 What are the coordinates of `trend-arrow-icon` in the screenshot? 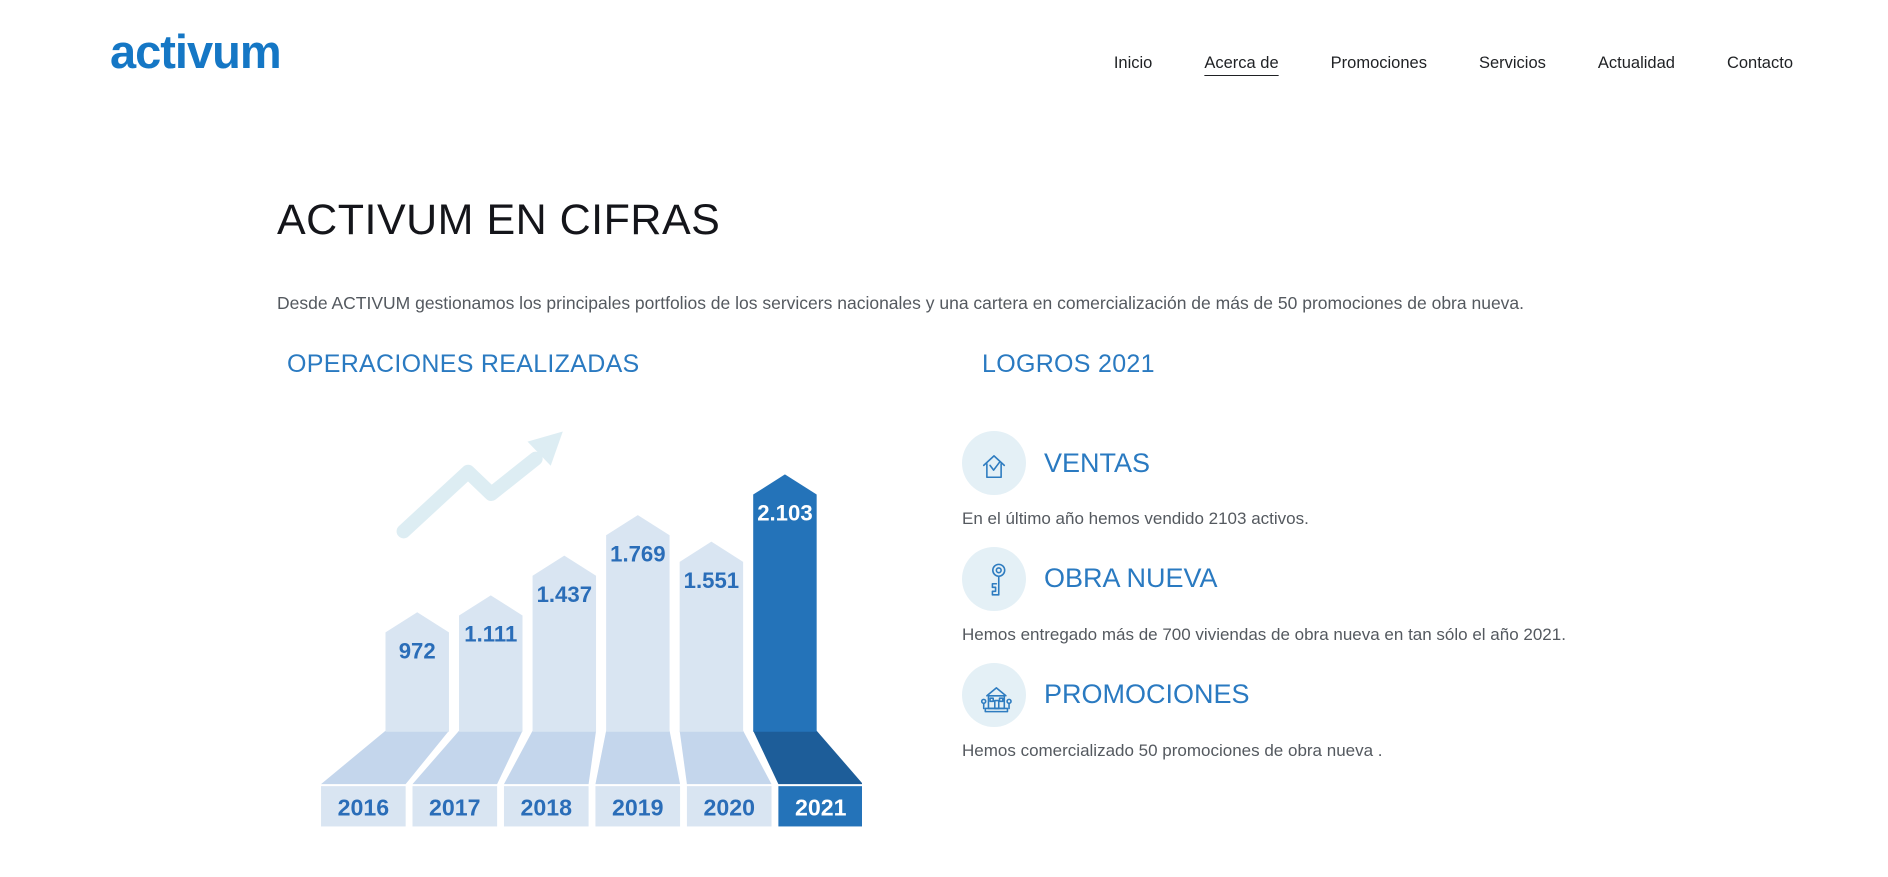 It's located at (479, 485).